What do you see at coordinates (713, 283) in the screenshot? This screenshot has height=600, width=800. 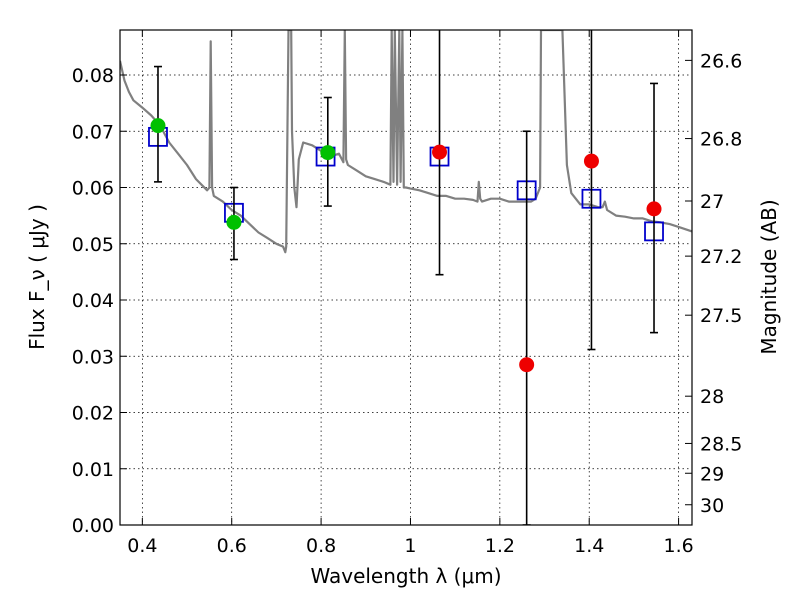 I see `y-axis-right: 26.6 26.8 27 27.2 27.5 28 28.5 29 30` at bounding box center [713, 283].